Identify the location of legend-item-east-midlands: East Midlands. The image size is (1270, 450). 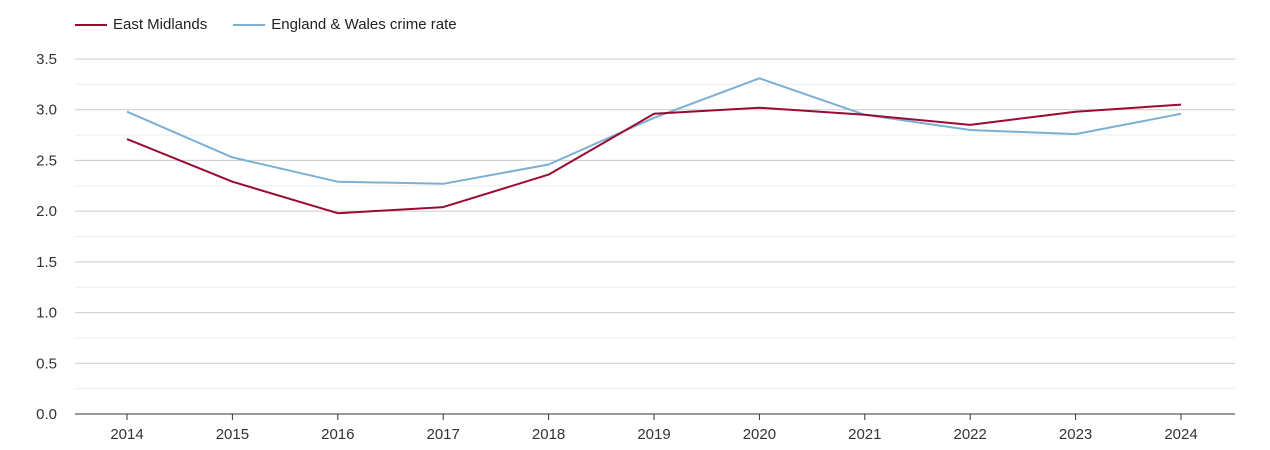
(141, 24).